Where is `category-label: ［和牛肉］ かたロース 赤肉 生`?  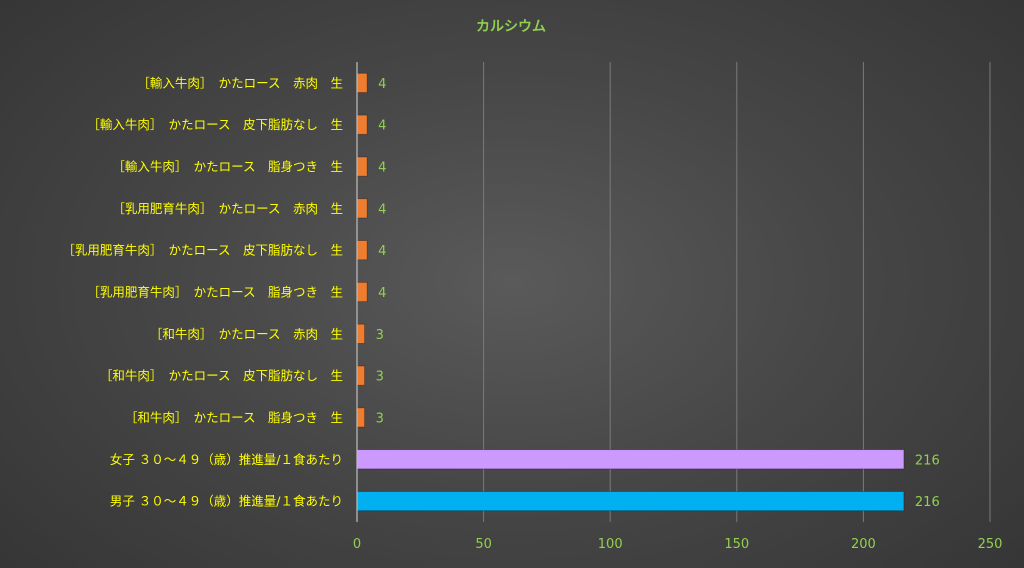 category-label: ［和牛肉］ かたロース 赤肉 生 is located at coordinates (246, 333).